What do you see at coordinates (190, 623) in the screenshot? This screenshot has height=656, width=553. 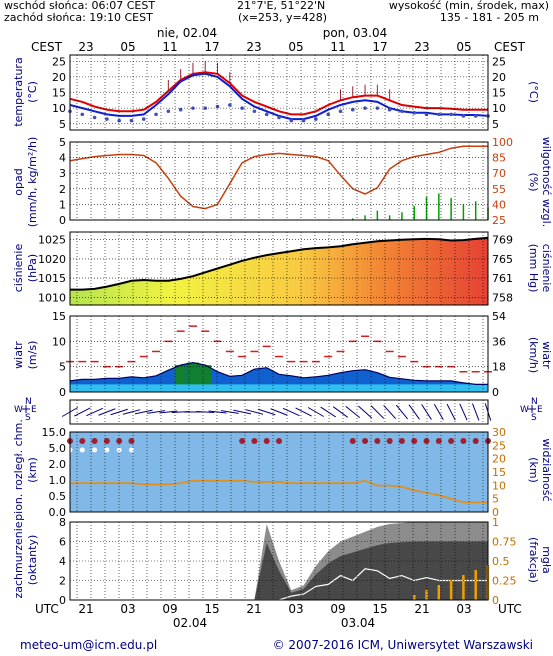 I see `bottom-day-1: 02.04` at bounding box center [190, 623].